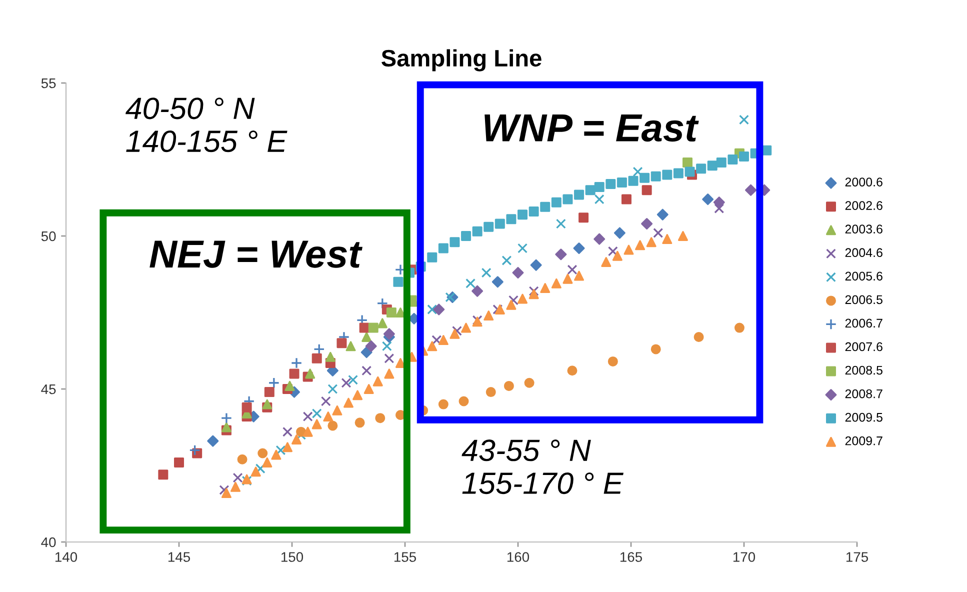 The height and width of the screenshot is (592, 967). Describe the element at coordinates (631, 557) in the screenshot. I see `x-tick-label: 165` at that location.